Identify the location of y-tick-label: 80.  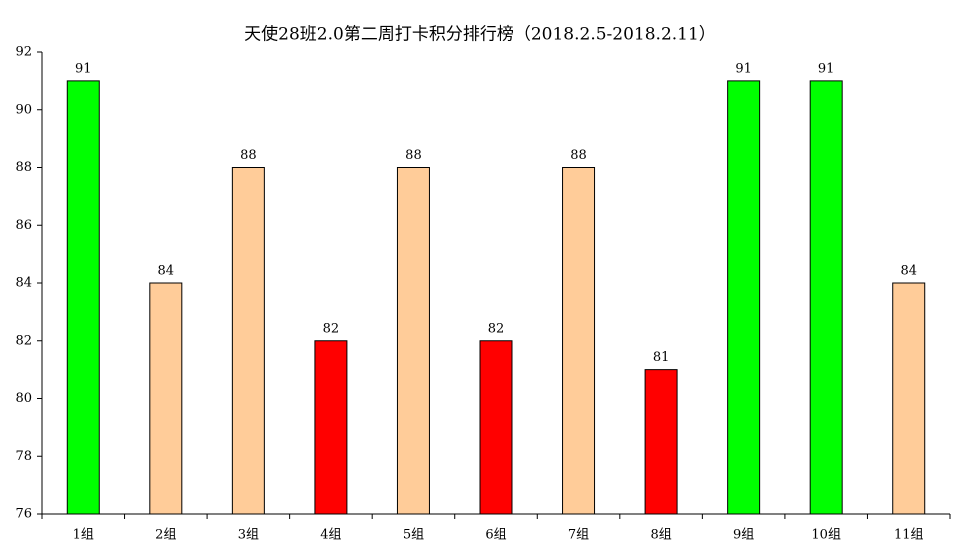
(23, 398).